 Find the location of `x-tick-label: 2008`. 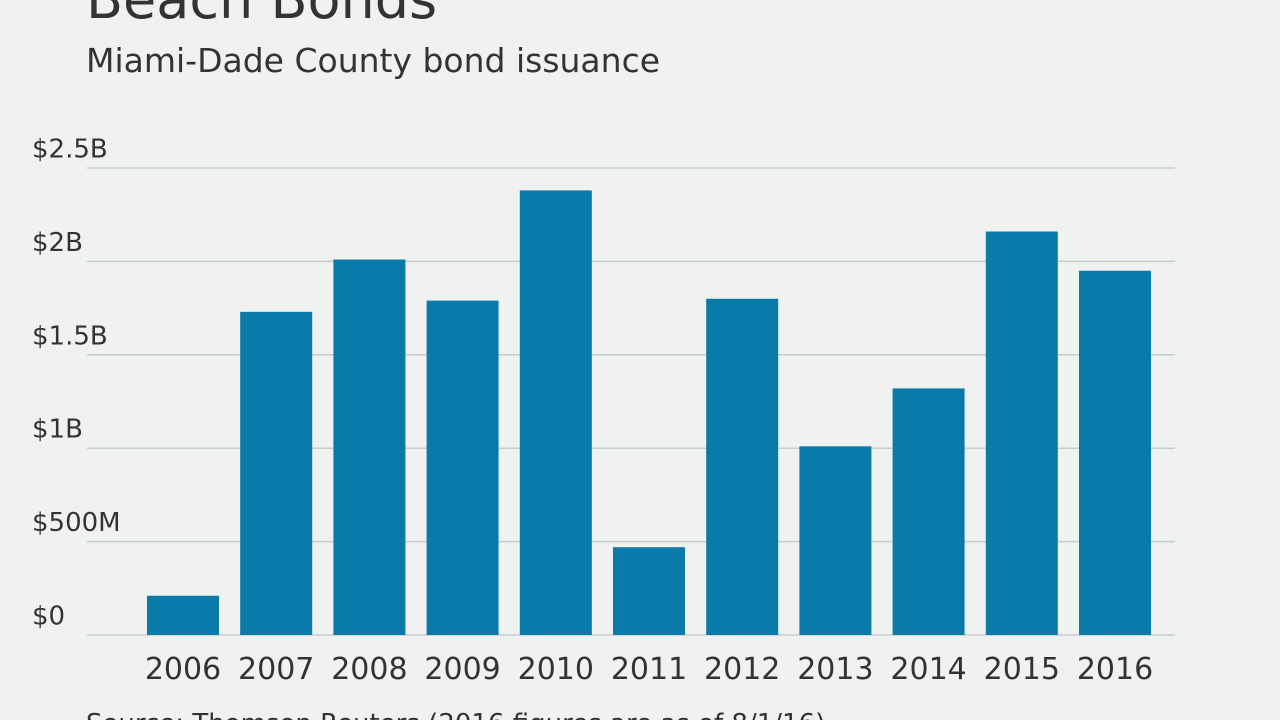

x-tick-label: 2008 is located at coordinates (369, 669).